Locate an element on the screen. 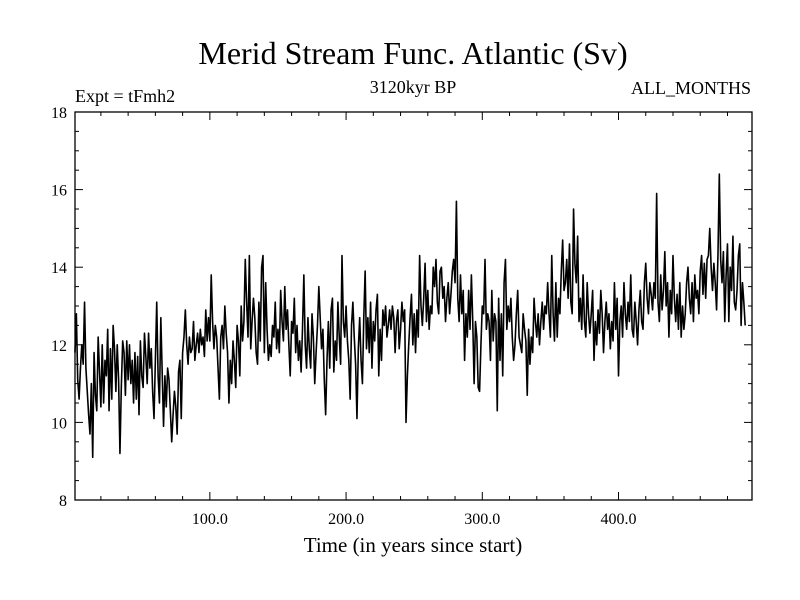 This screenshot has width=800, height=600. x-axis-label: Time (in years since start) is located at coordinates (413, 545).